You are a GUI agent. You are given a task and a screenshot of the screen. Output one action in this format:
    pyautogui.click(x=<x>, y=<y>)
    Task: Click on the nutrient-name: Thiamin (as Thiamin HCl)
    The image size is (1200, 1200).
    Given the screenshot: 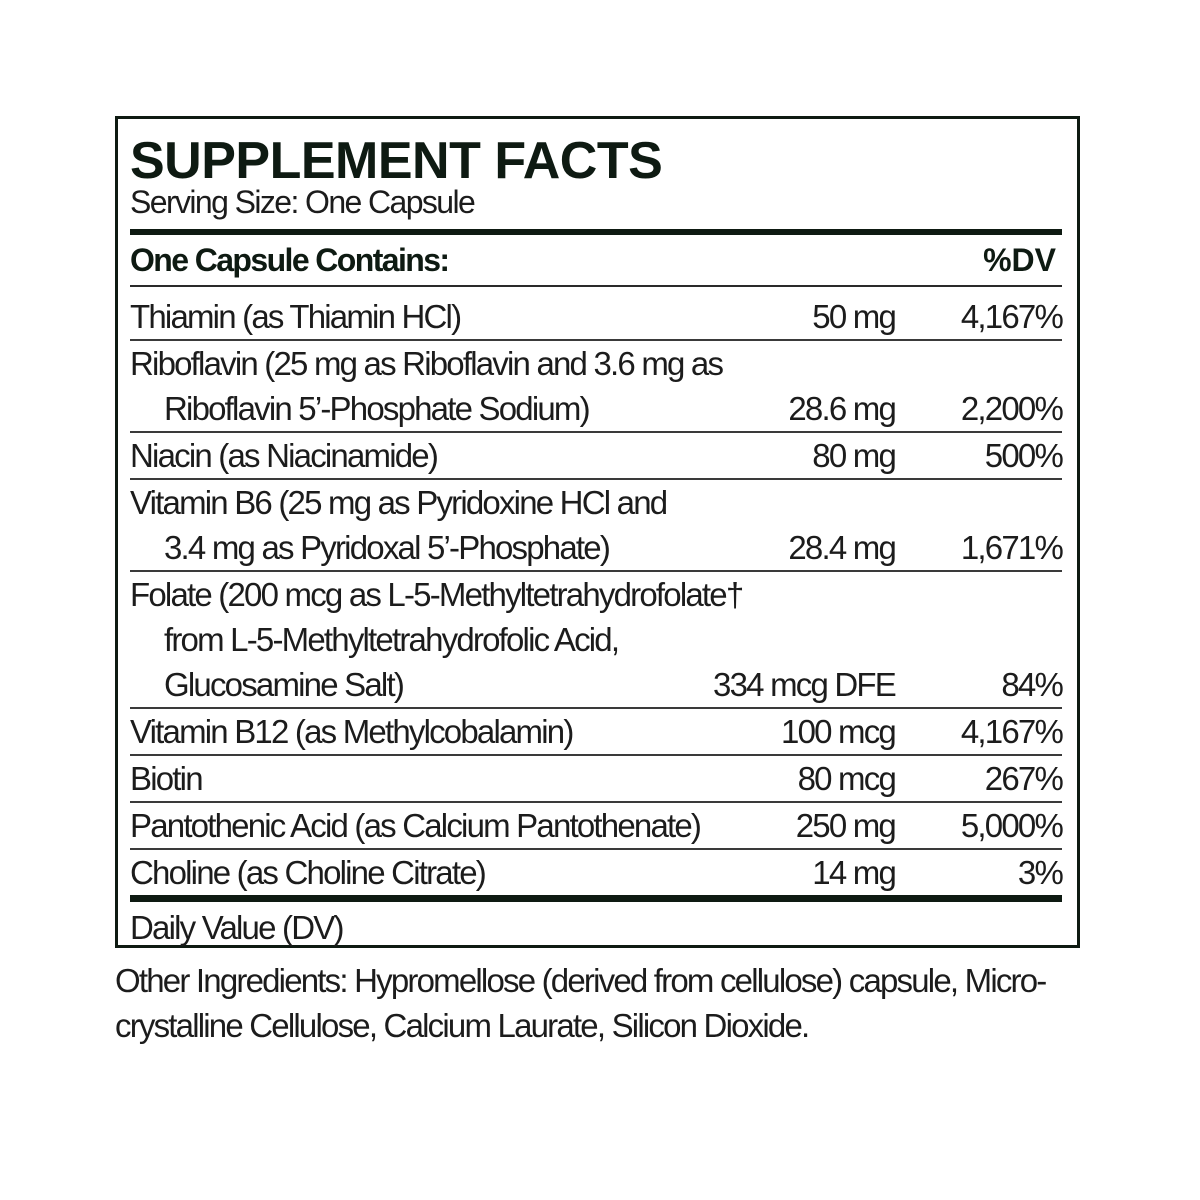 What is the action you would take?
    pyautogui.click(x=296, y=316)
    